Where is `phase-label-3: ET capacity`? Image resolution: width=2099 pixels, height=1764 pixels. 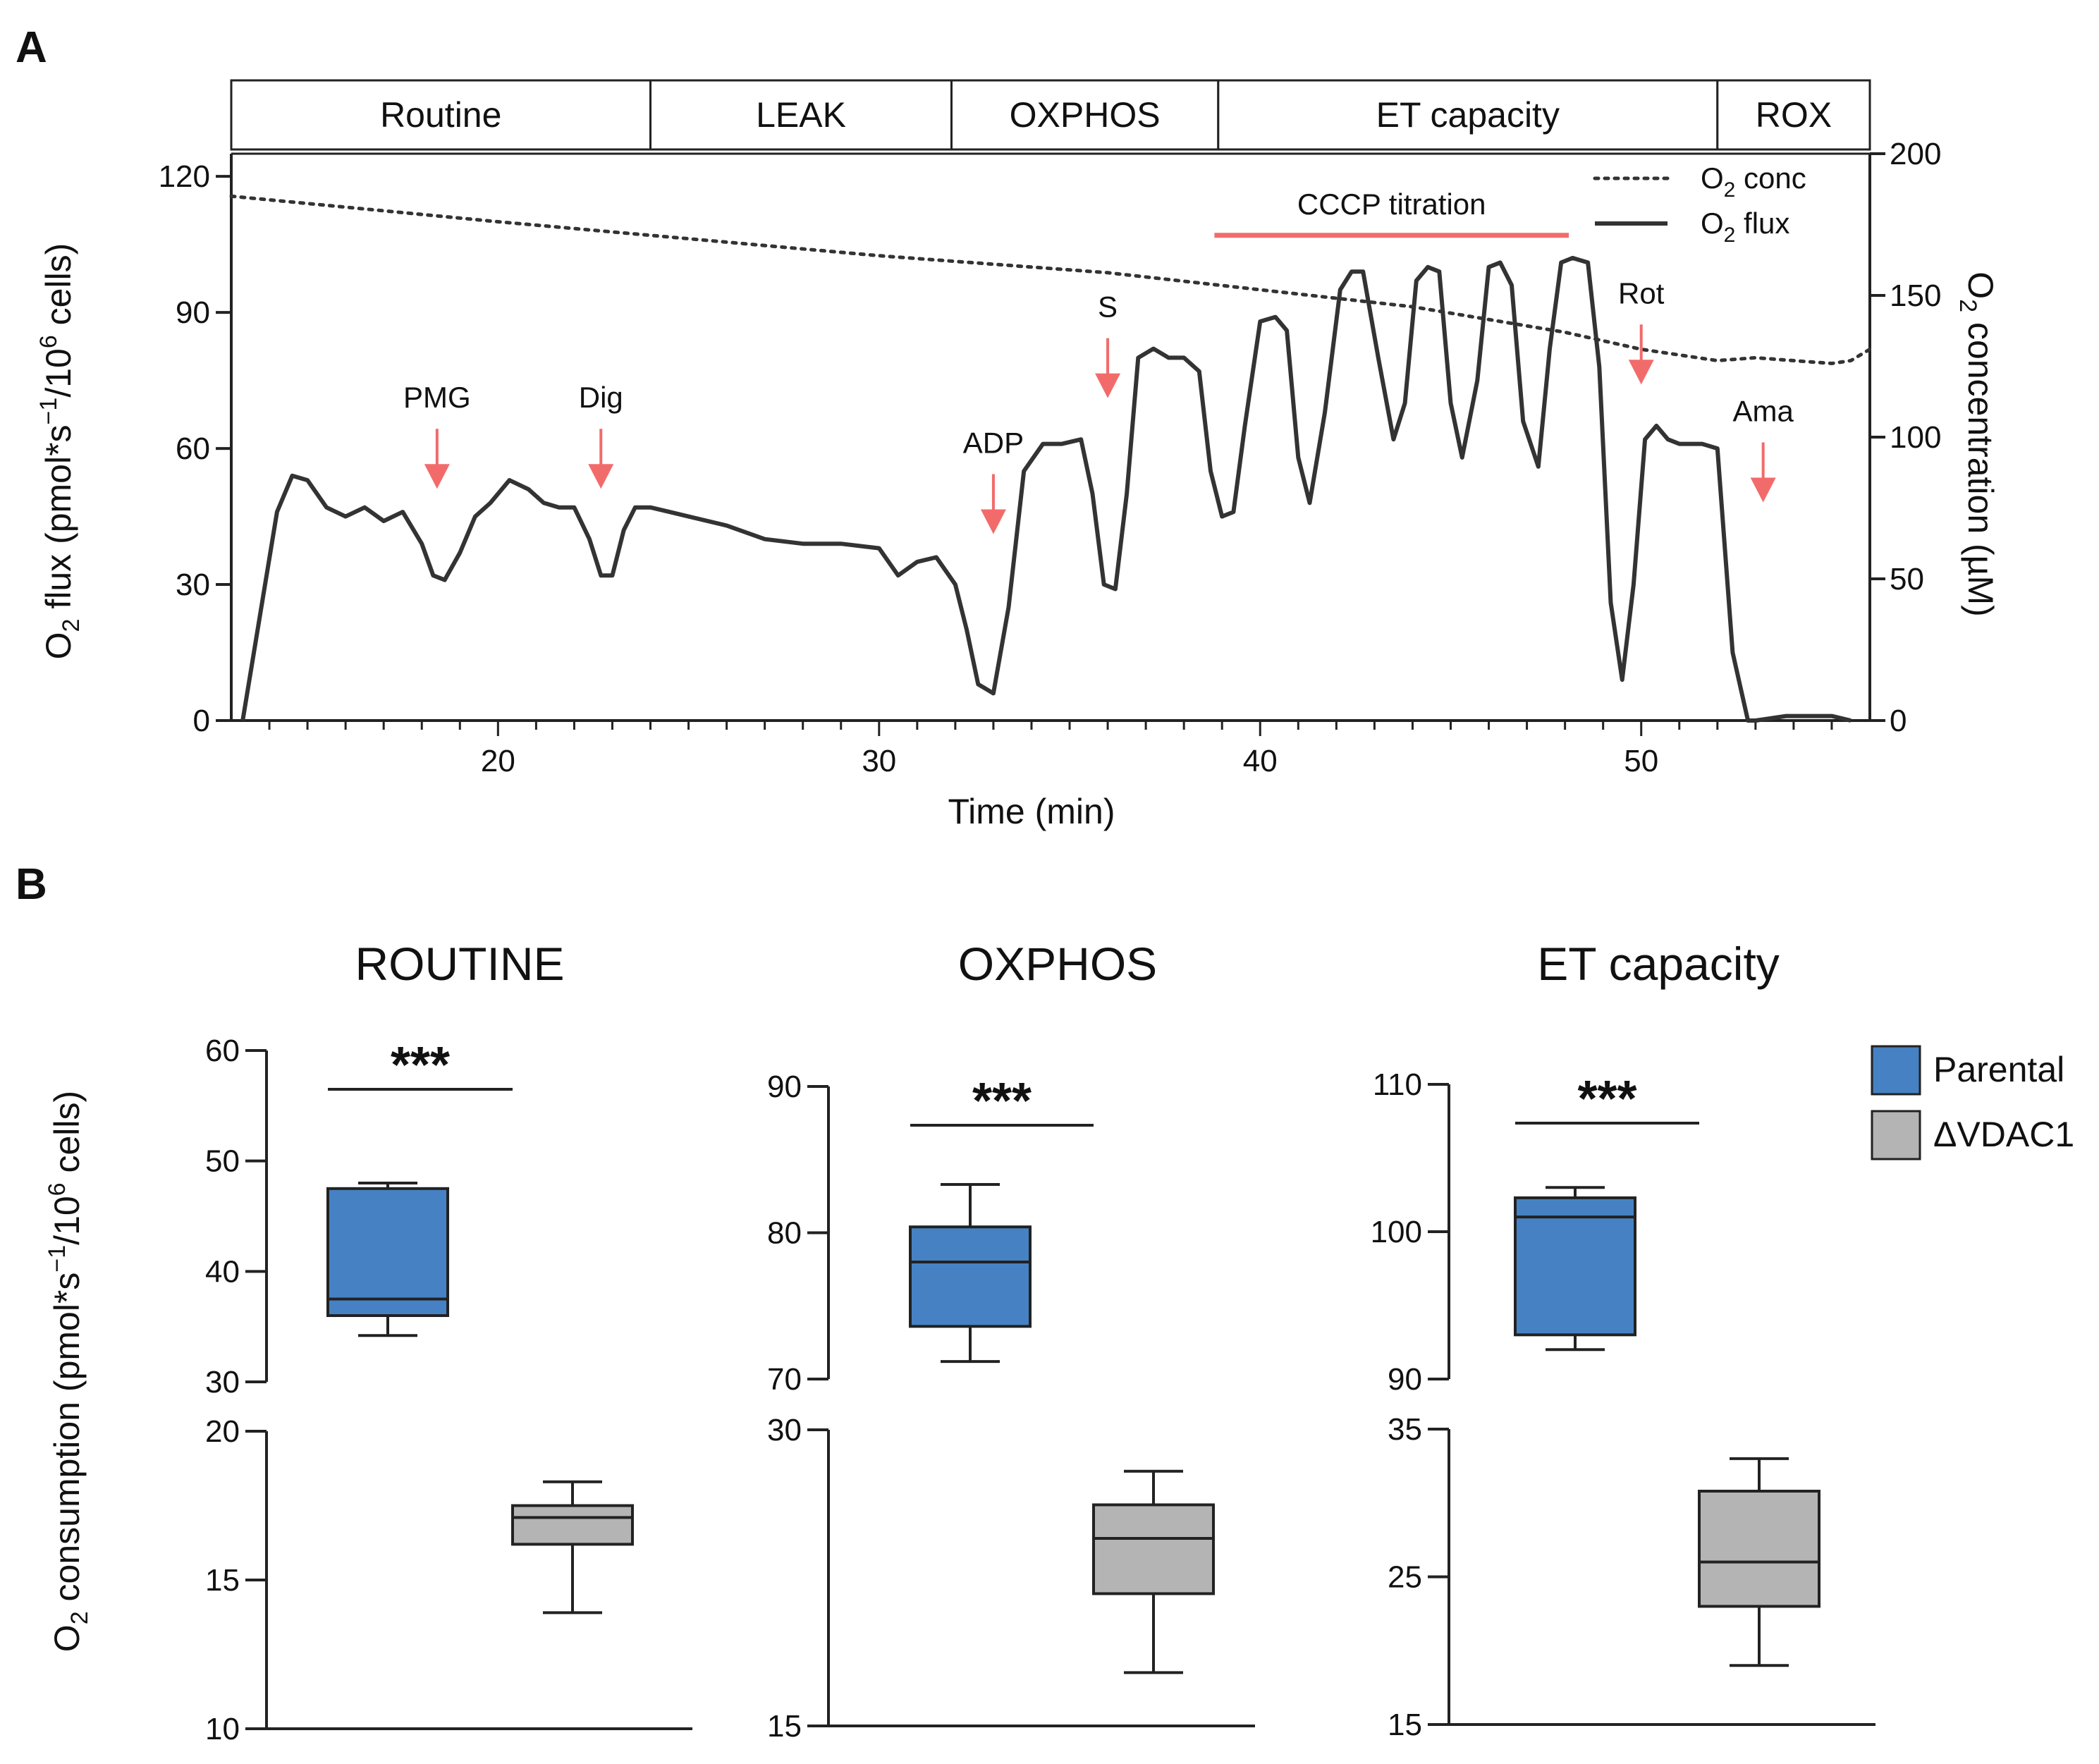 phase-label-3: ET capacity is located at coordinates (1468, 115).